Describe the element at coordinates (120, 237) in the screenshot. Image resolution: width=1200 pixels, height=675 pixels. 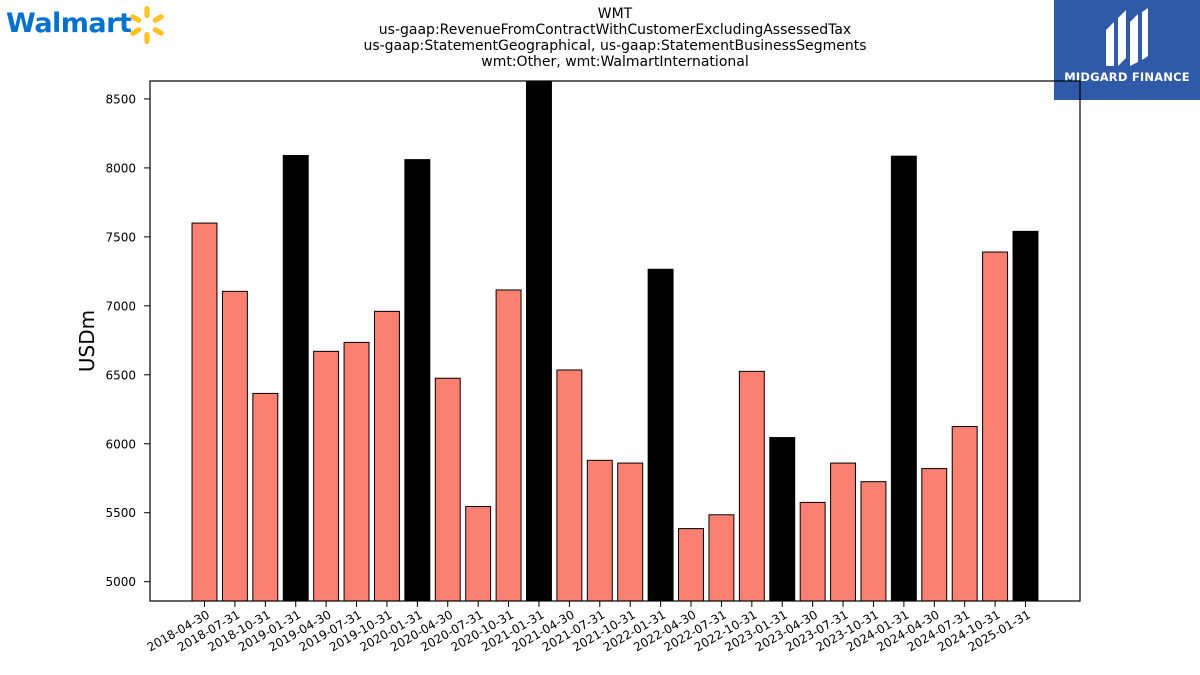
I see `y-tick-label: 7500` at that location.